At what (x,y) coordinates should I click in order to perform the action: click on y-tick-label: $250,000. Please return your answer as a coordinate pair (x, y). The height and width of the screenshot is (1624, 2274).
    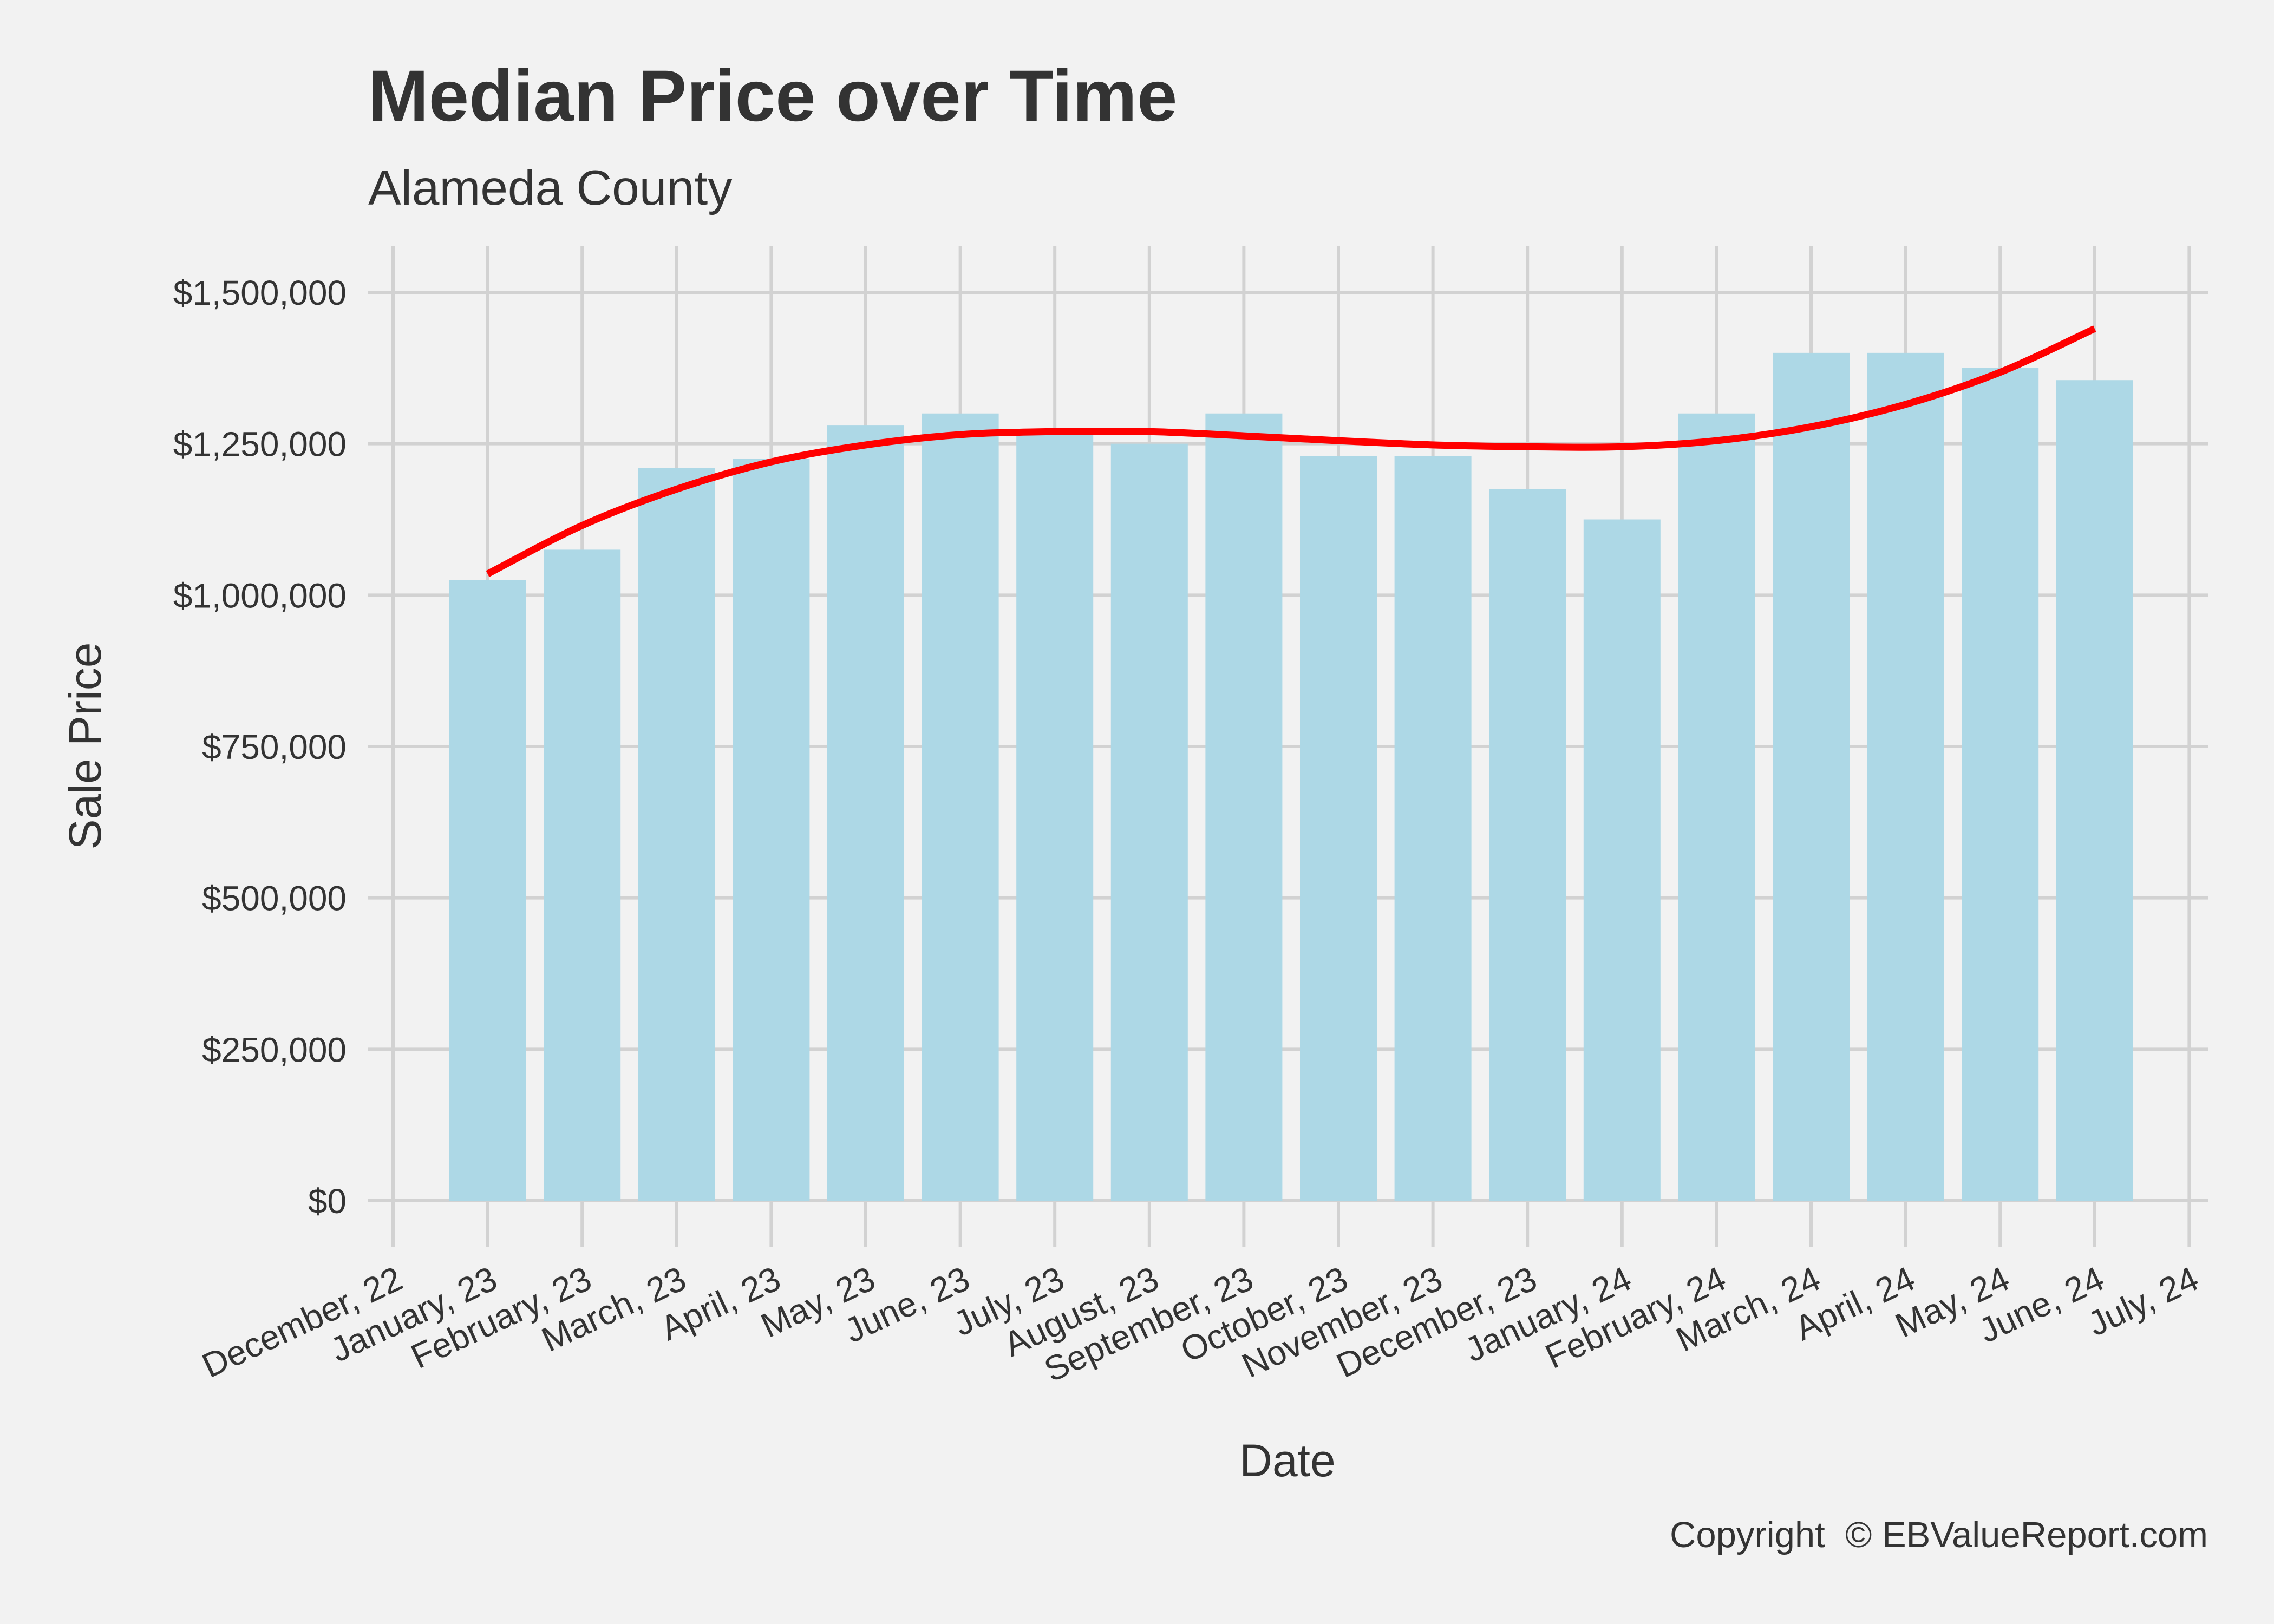
    Looking at the image, I should click on (275, 1049).